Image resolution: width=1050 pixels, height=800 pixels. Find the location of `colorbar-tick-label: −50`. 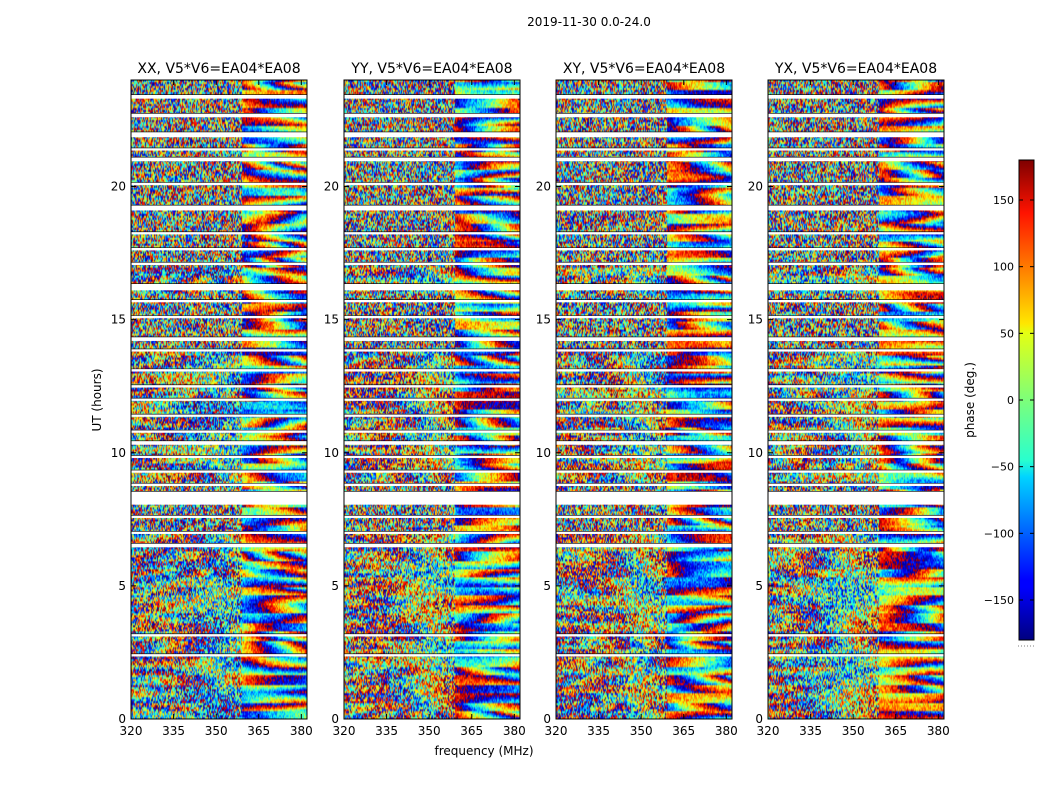

colorbar-tick-label: −50 is located at coordinates (1002, 467).